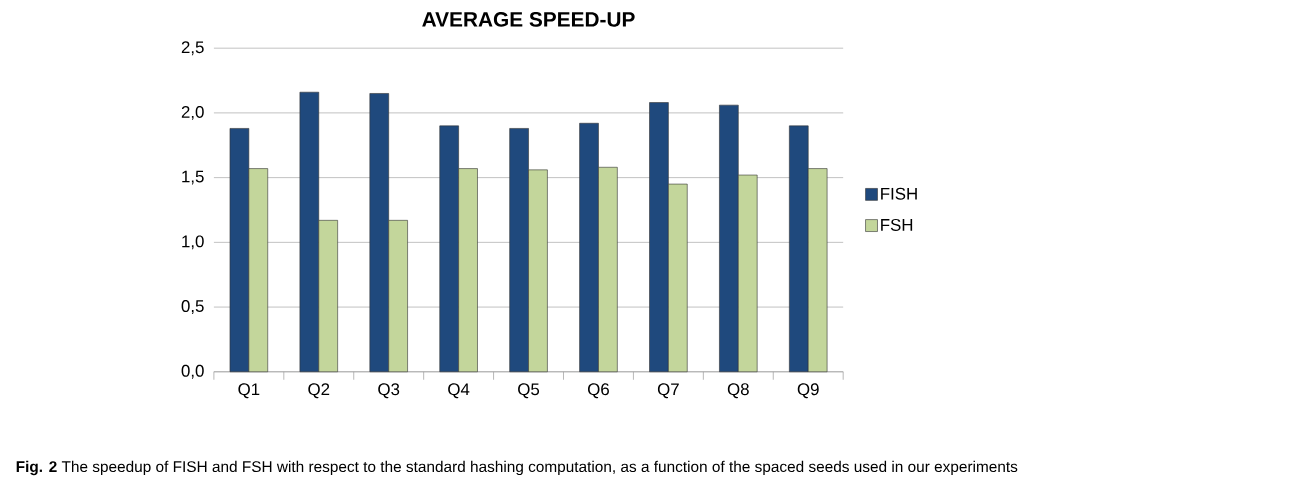 The height and width of the screenshot is (491, 1289). Describe the element at coordinates (192, 371) in the screenshot. I see `y-tick-label: 0,0` at that location.